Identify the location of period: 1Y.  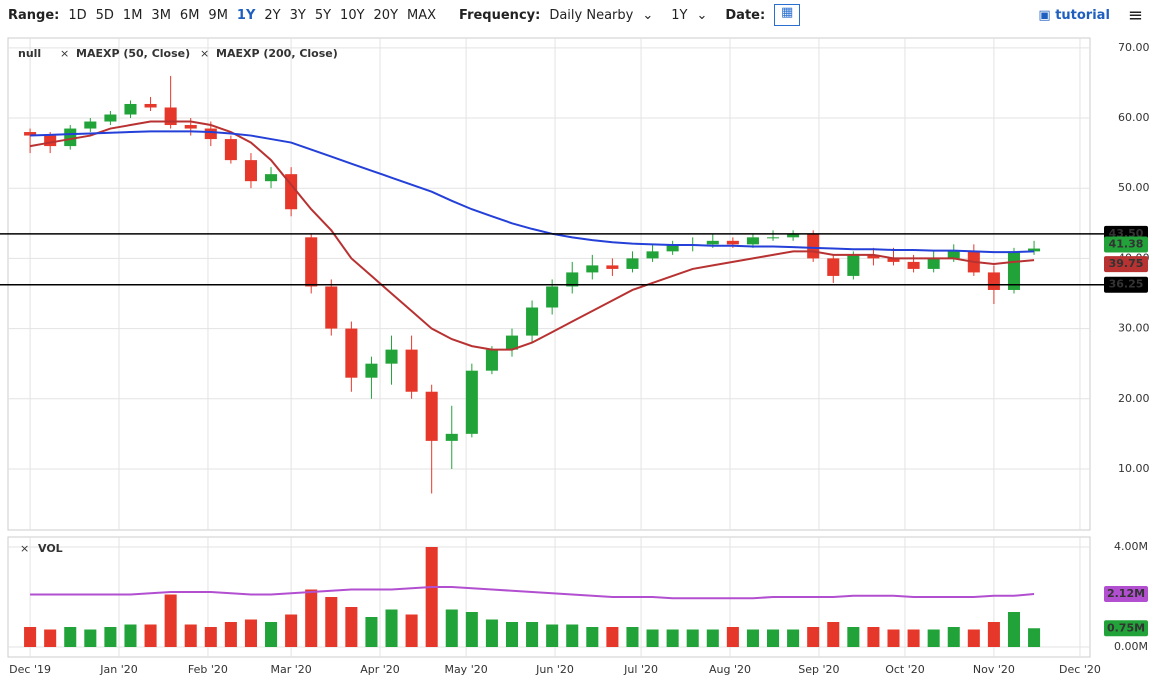
(679, 15).